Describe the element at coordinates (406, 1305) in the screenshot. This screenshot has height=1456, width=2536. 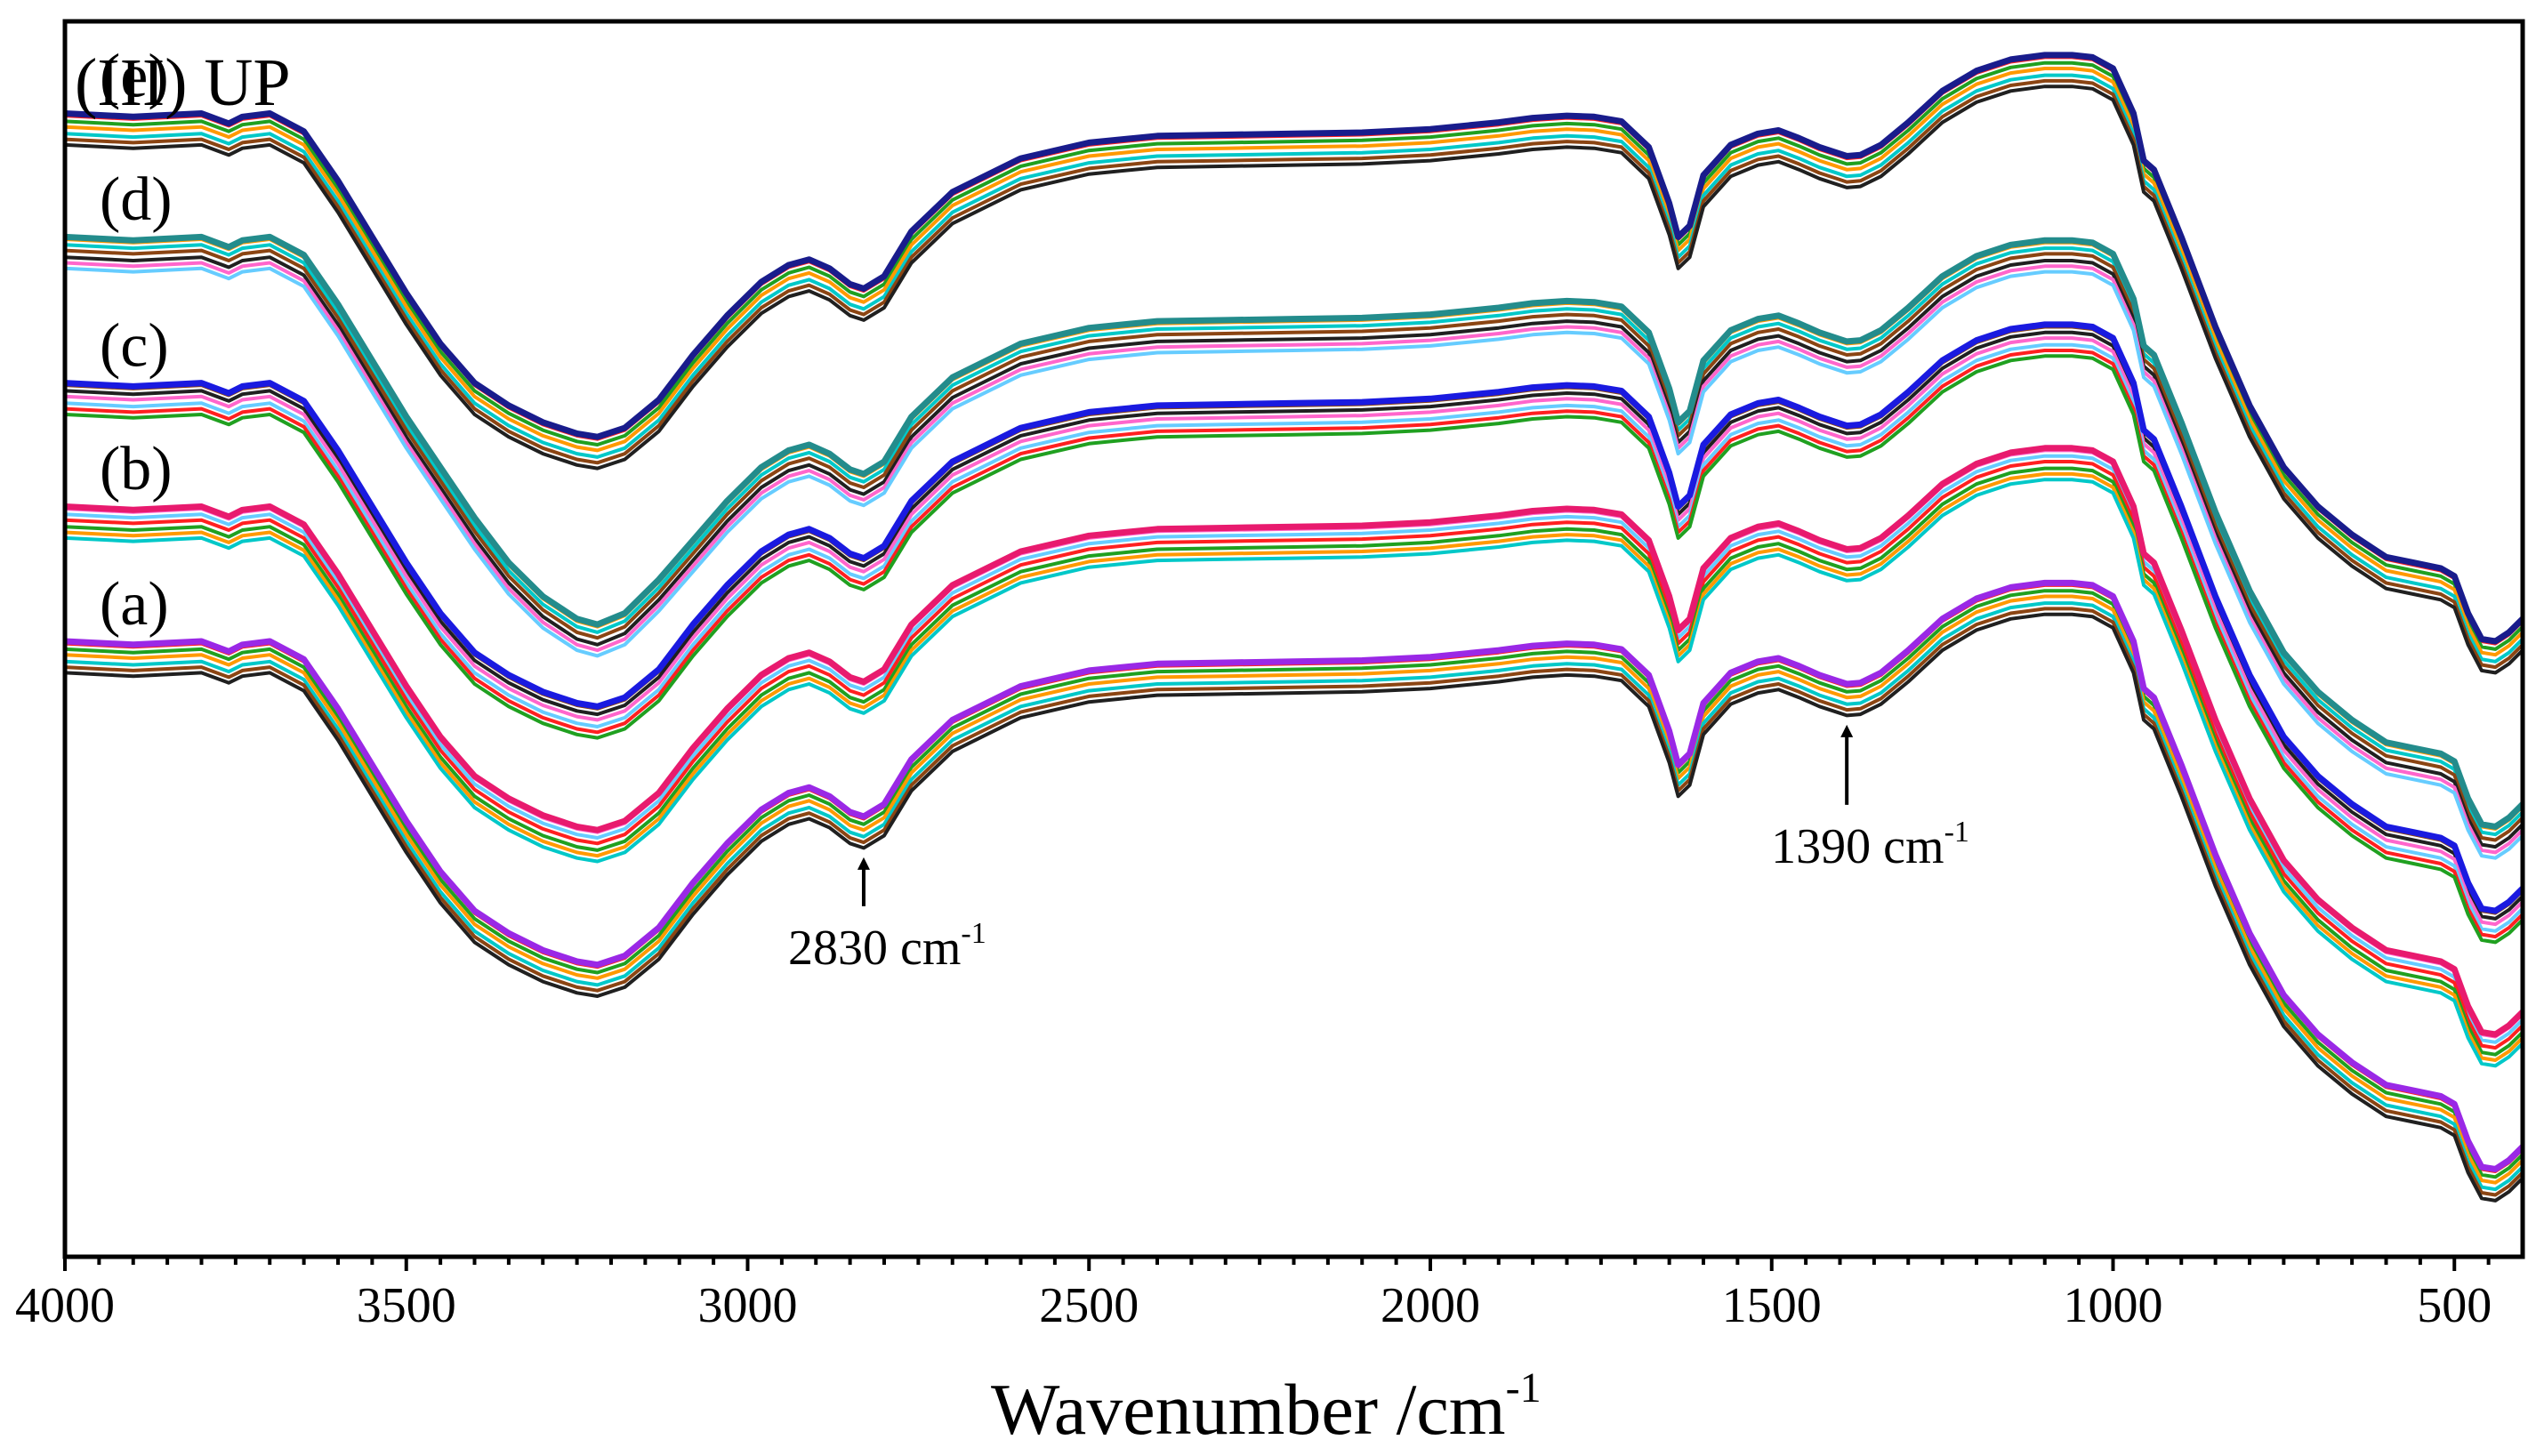
I see `x-tick-label: 3500` at that location.